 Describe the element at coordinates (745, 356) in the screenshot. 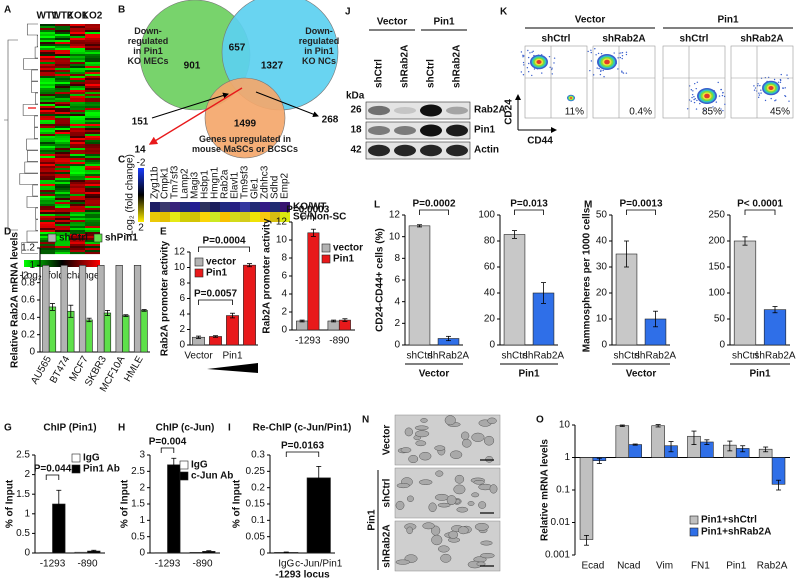

I see `x-tick-label: shCtrl` at that location.